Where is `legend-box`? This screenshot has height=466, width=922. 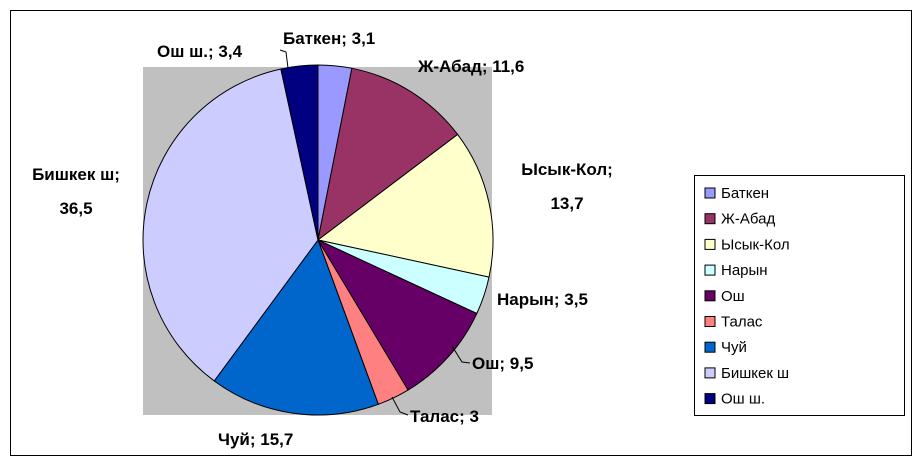
legend-box is located at coordinates (799, 295).